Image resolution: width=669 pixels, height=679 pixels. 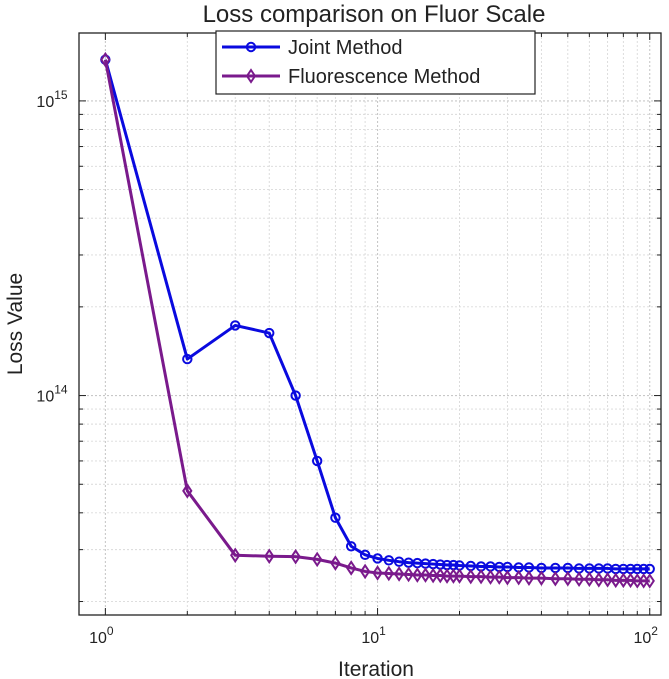 What do you see at coordinates (376, 668) in the screenshot?
I see `x-axis-label: Iteration` at bounding box center [376, 668].